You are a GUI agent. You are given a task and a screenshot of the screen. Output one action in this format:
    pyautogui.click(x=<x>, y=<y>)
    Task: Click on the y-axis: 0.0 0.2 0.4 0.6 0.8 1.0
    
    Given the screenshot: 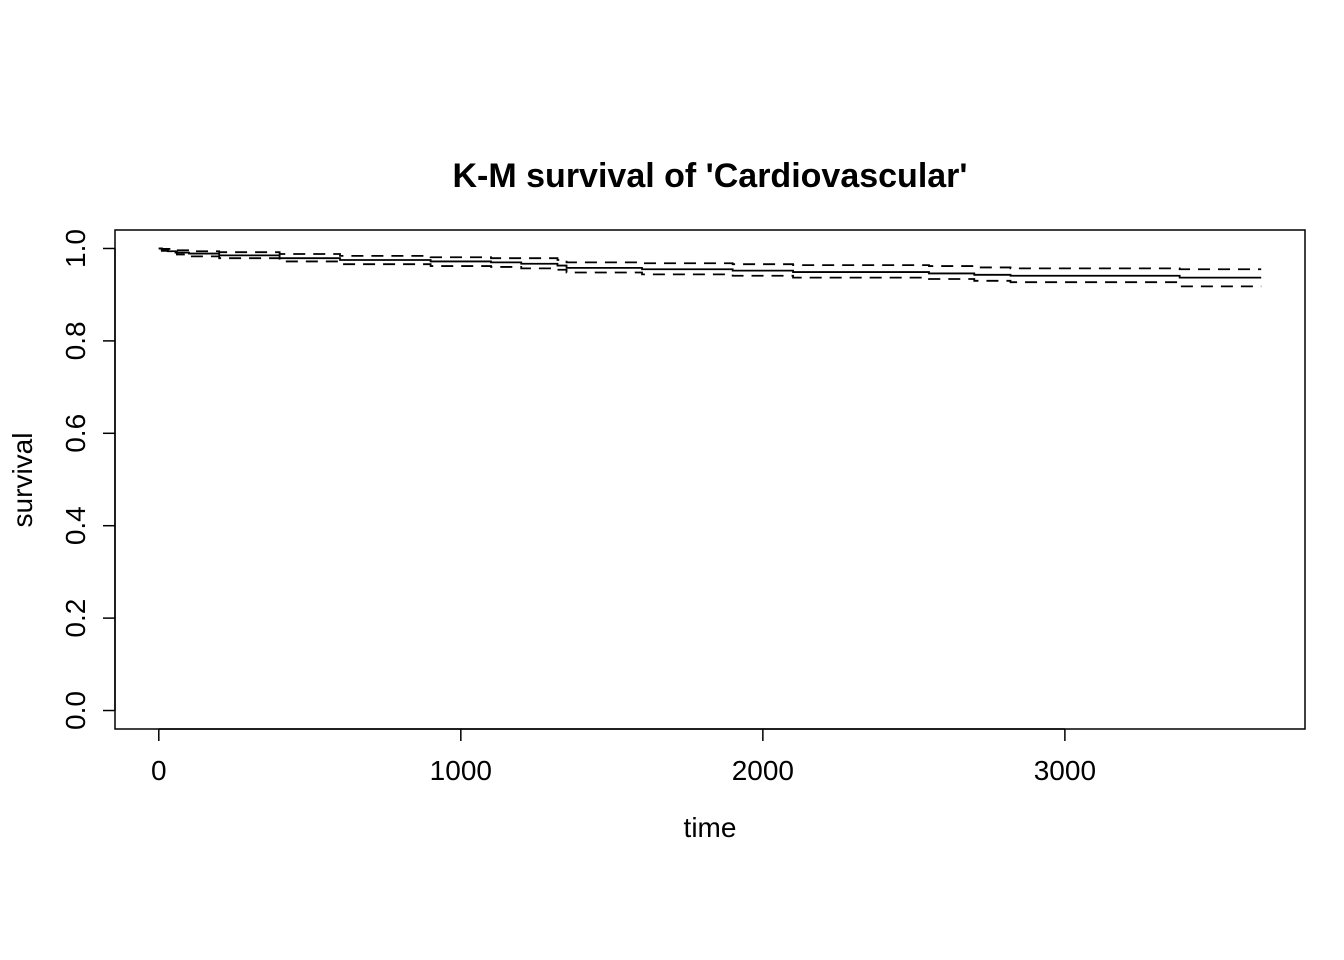 What is the action you would take?
    pyautogui.click(x=88, y=479)
    